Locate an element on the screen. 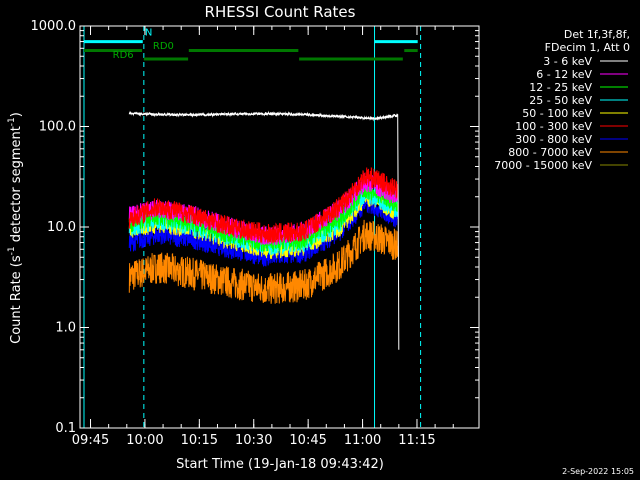 This screenshot has height=480, width=640. legend-label-6-12-kev: 6 - 12 keV is located at coordinates (564, 74).